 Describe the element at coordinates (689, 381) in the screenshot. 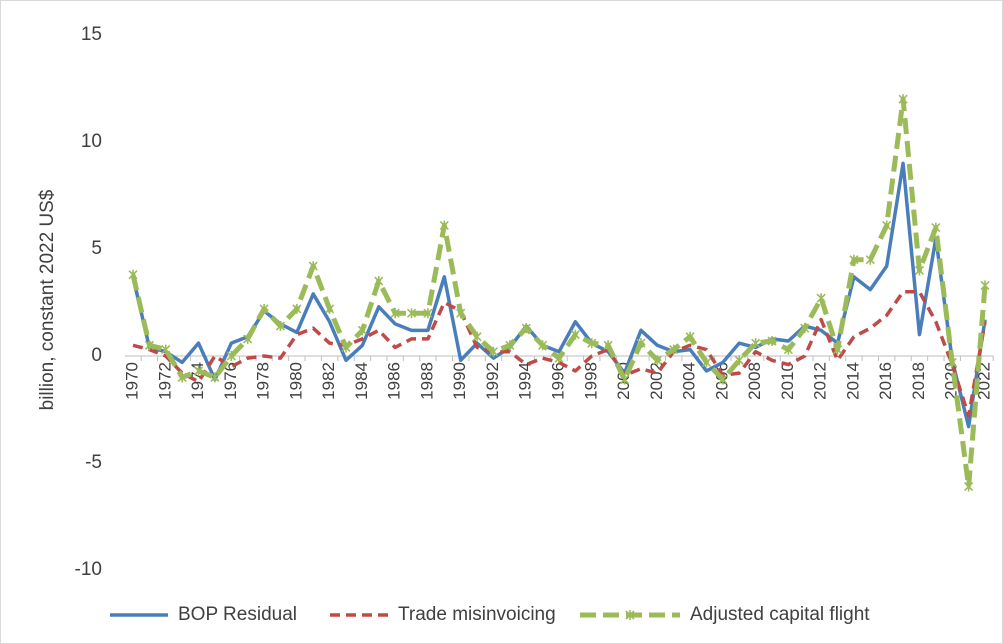

I see `x-tick-label: 2004` at that location.